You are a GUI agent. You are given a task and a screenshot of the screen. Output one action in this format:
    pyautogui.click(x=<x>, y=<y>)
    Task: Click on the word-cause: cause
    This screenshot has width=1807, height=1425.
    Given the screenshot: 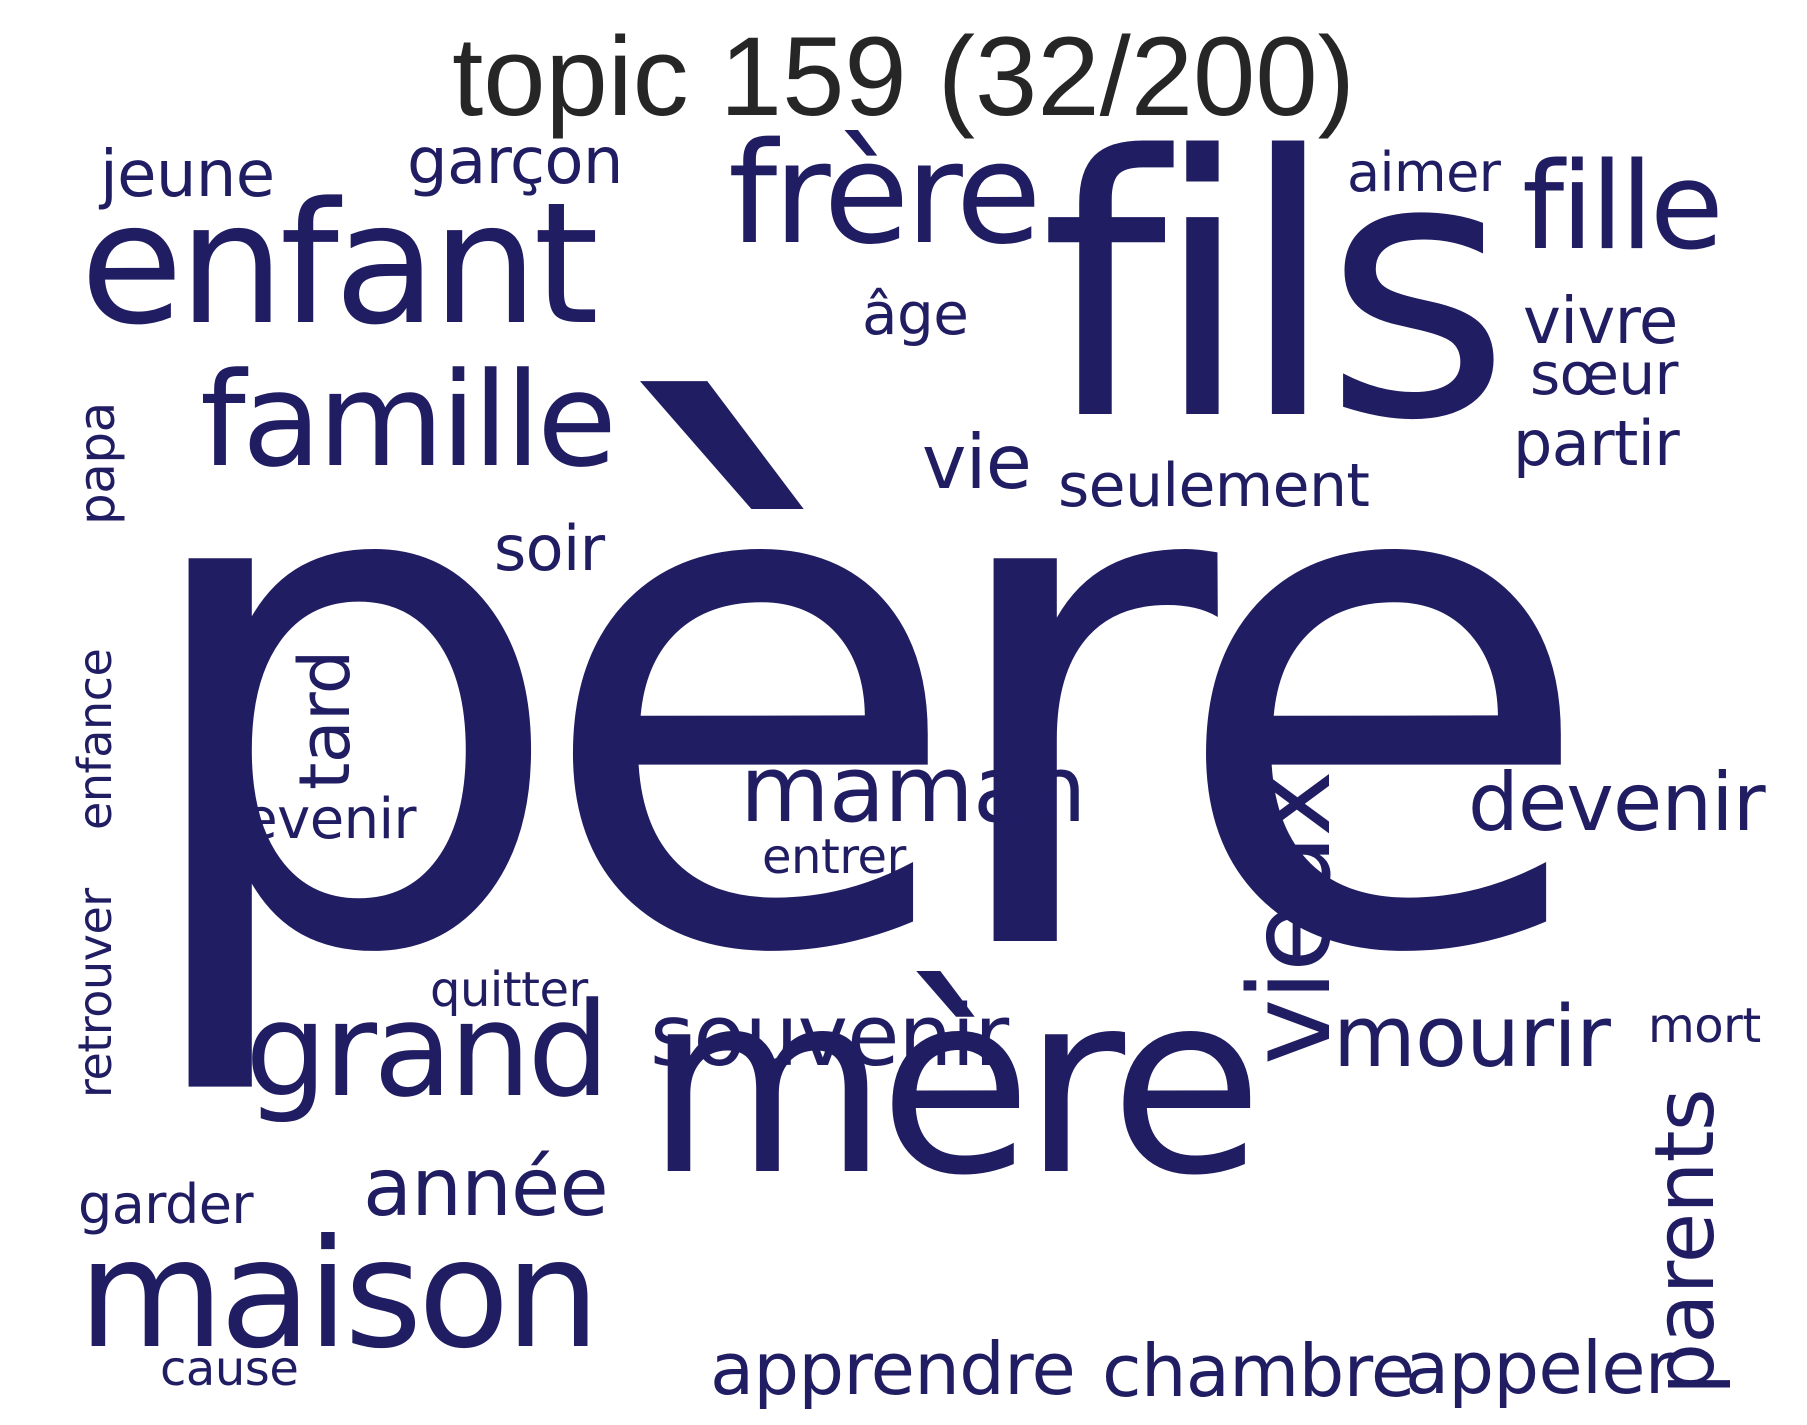 What is the action you would take?
    pyautogui.click(x=229, y=1369)
    